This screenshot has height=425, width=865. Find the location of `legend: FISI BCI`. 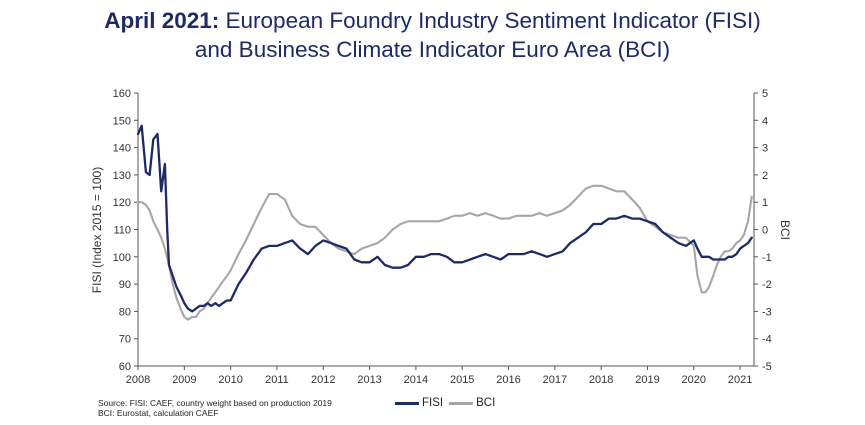

legend: FISI BCI is located at coordinates (448, 403).